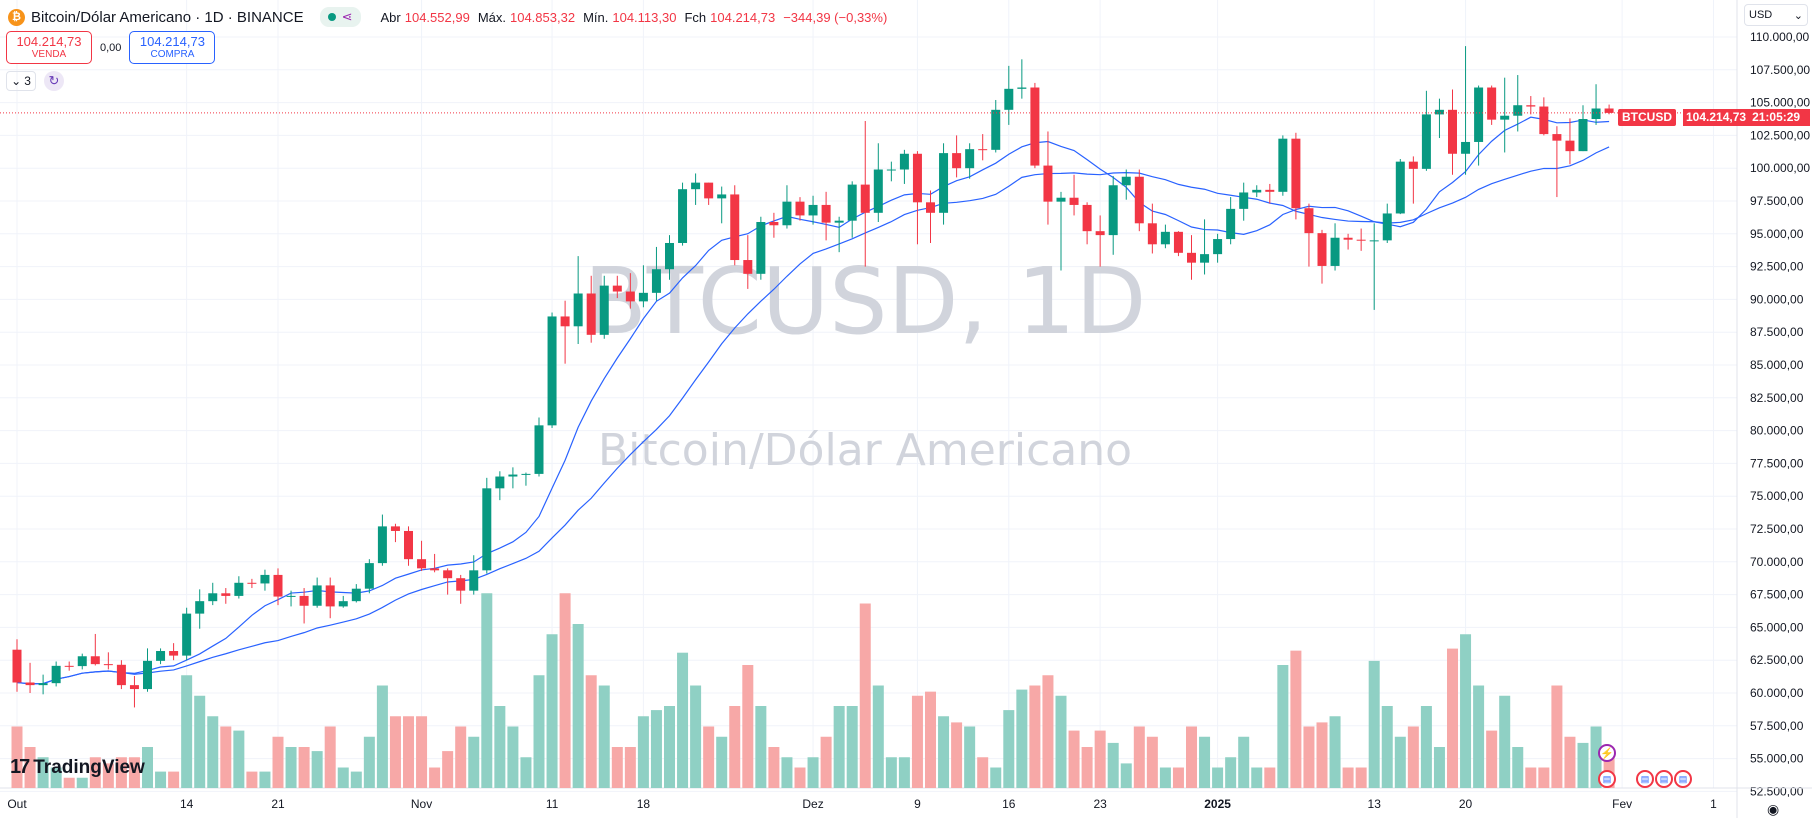 This screenshot has height=818, width=1812. What do you see at coordinates (1777, 299) in the screenshot?
I see `y-tick-label: 90.000,00` at bounding box center [1777, 299].